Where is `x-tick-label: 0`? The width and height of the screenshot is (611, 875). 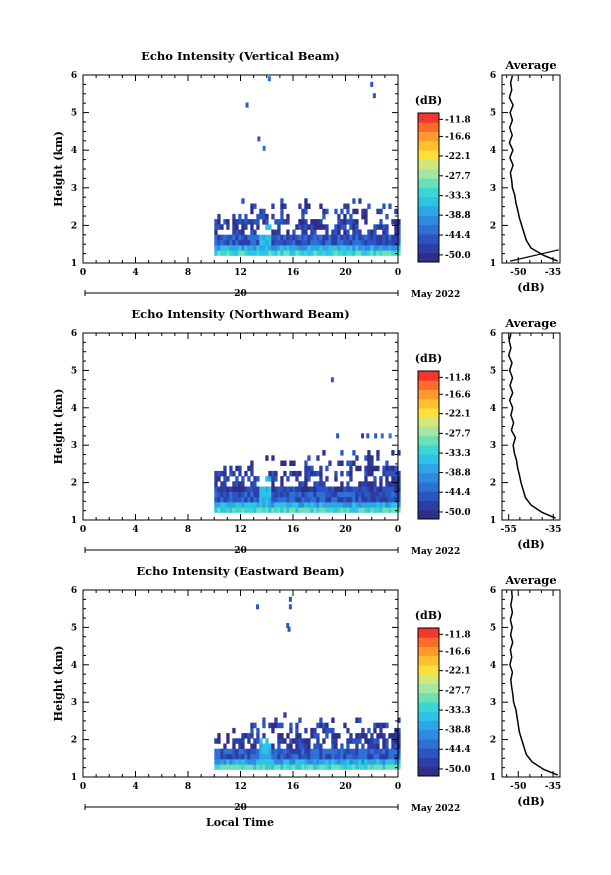
x-tick-label: 0 is located at coordinates (83, 787).